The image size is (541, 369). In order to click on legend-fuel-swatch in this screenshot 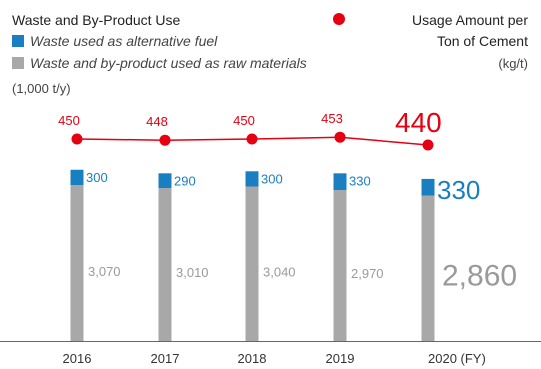, I will do `click(18, 41)`.